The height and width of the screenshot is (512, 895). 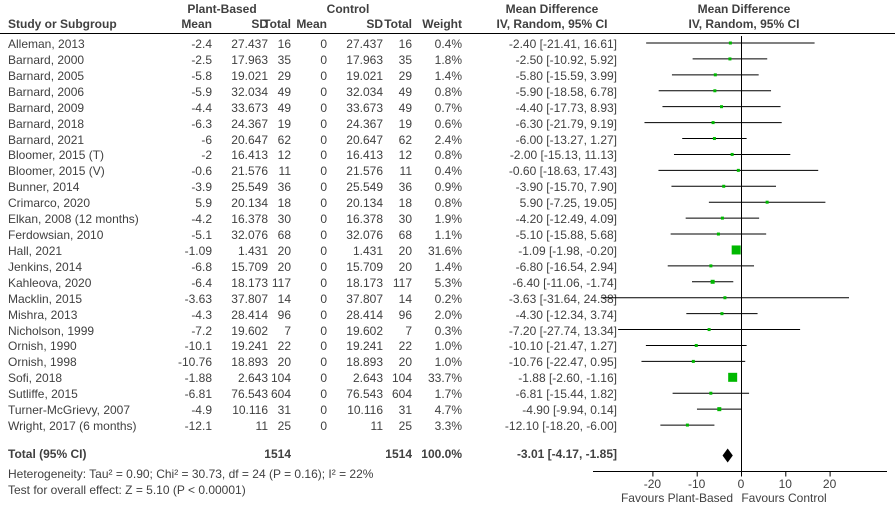 I want to click on cell-ci: -10.76 [-22.47, 0.95], so click(x=562, y=362).